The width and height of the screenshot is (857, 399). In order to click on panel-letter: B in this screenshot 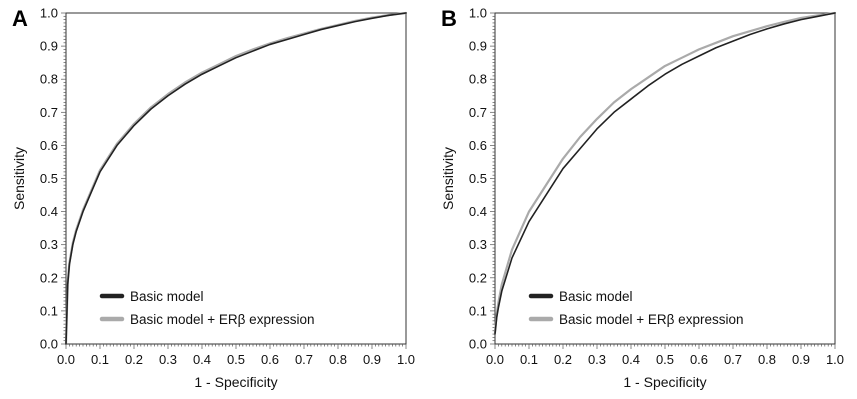, I will do `click(449, 18)`.